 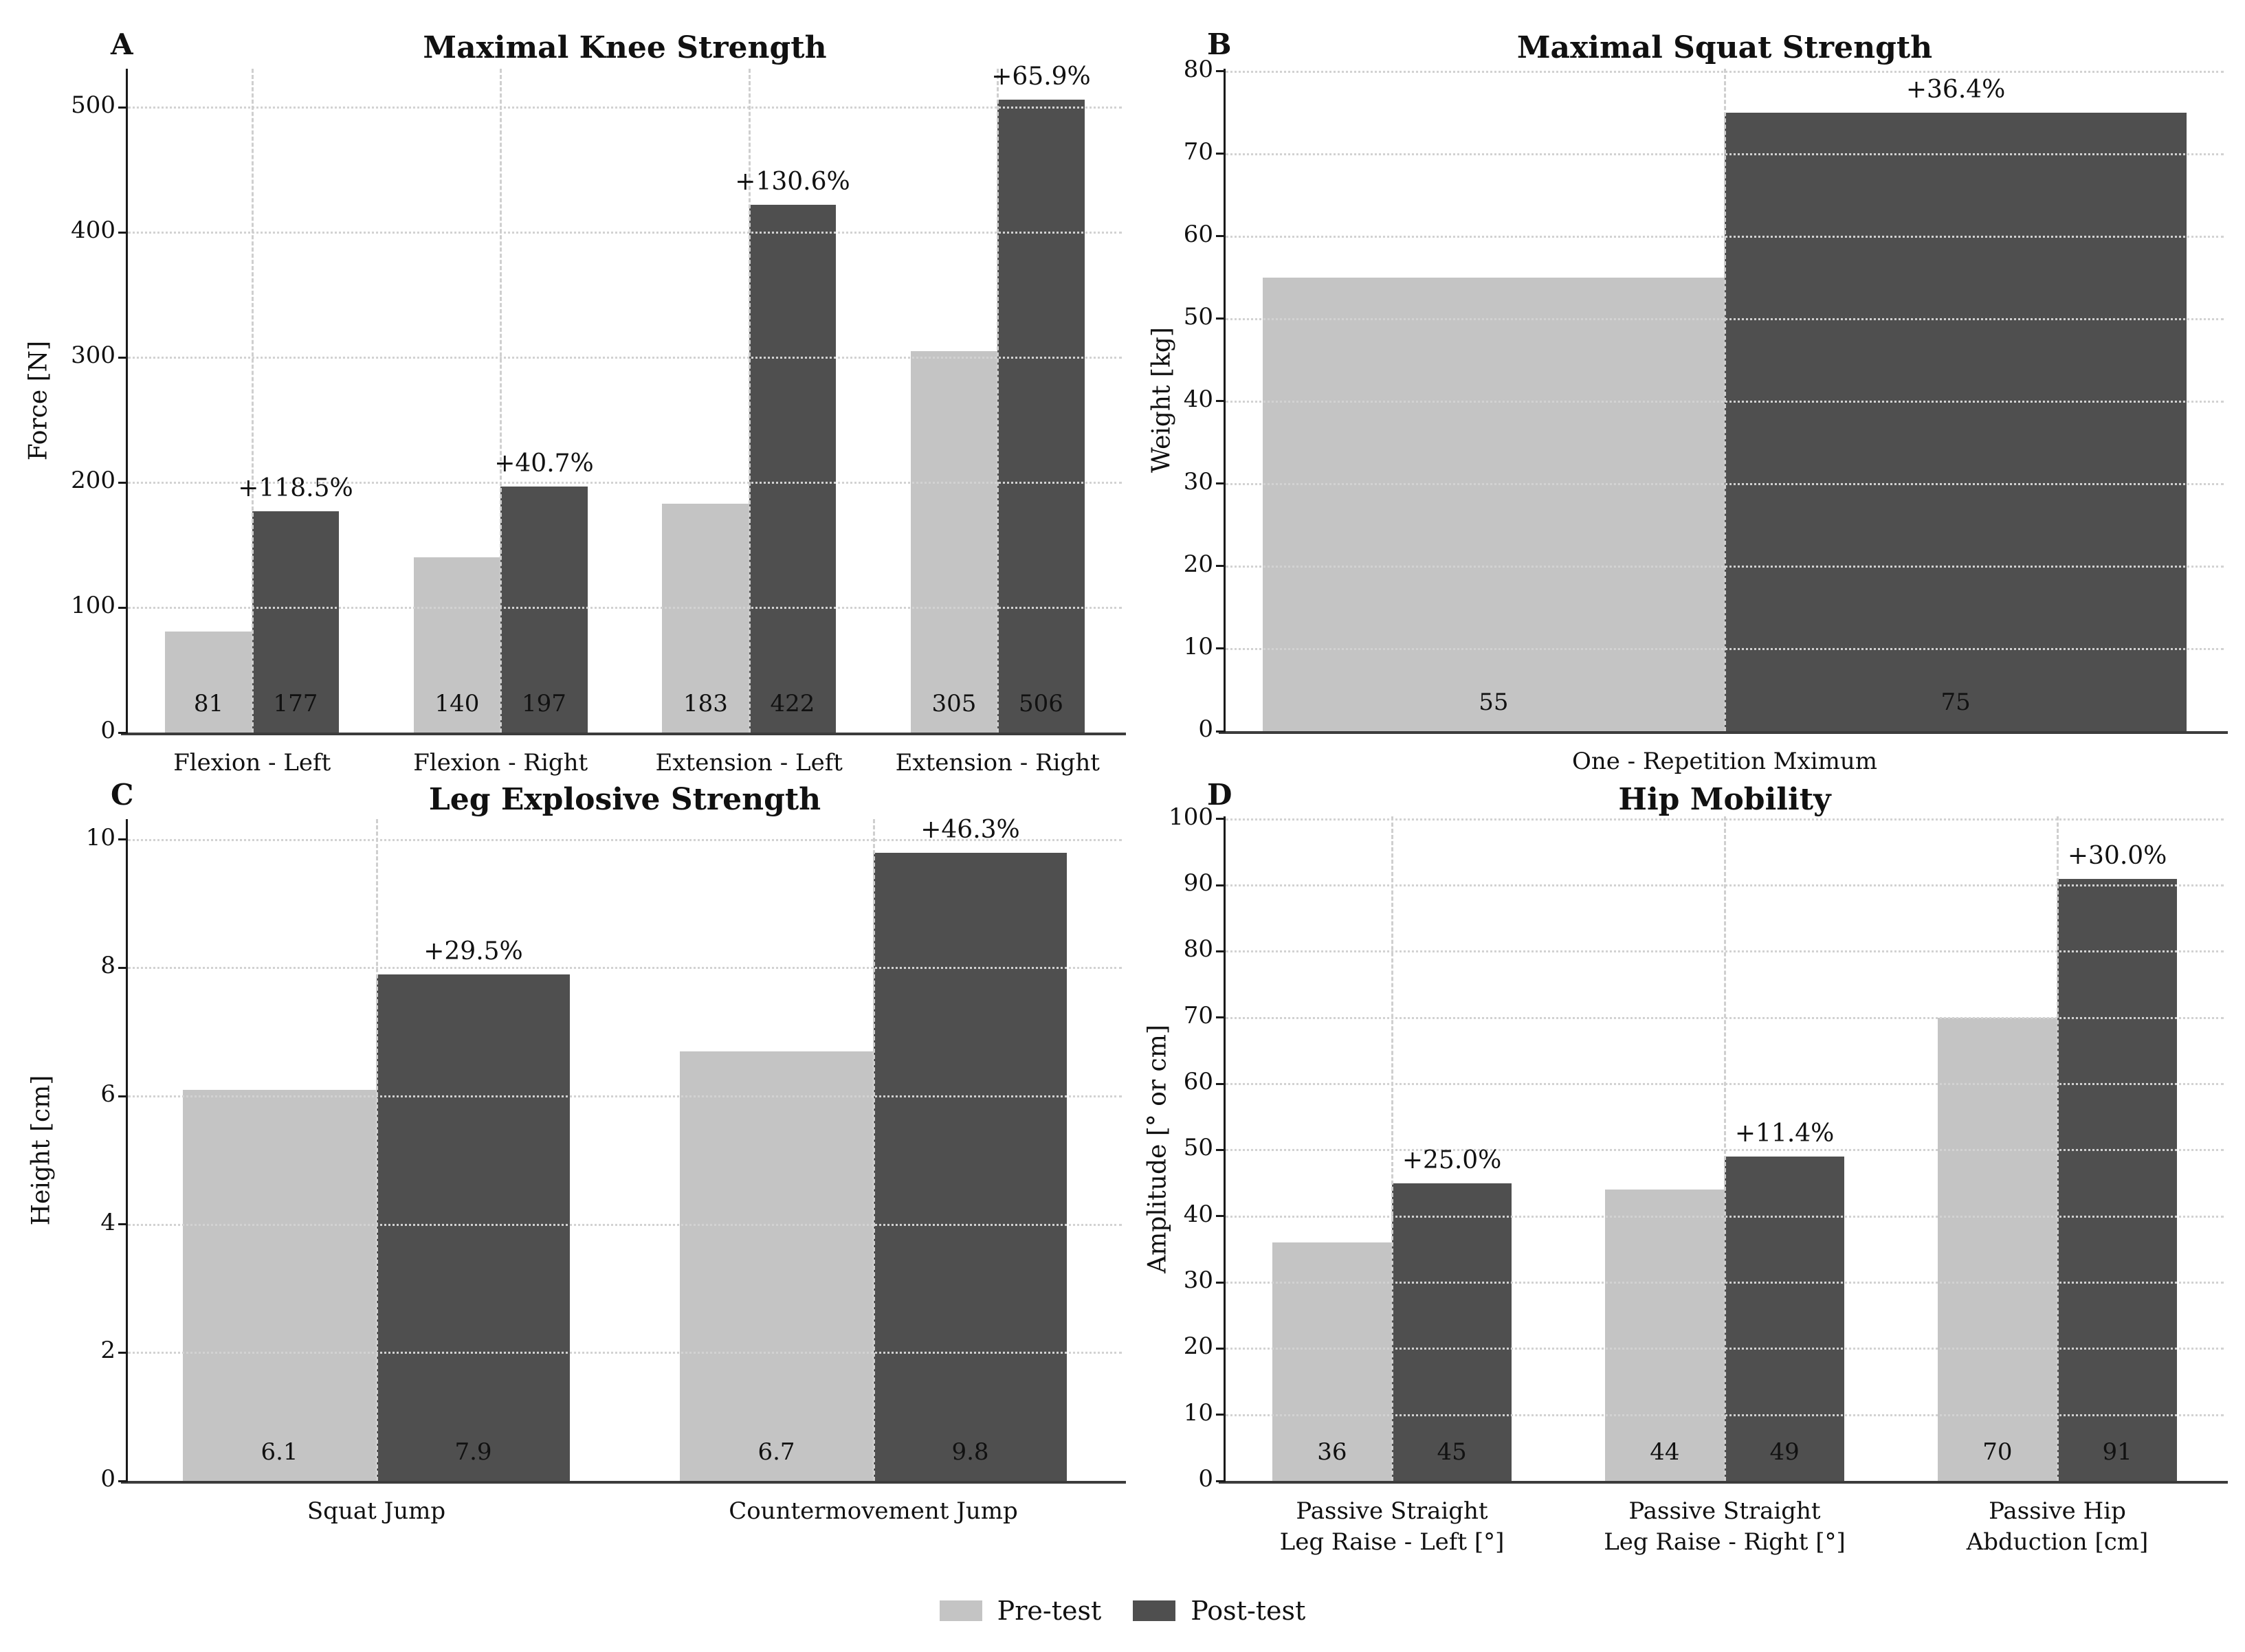 What do you see at coordinates (1049, 1611) in the screenshot?
I see `legend-label-pre-test: Pre-test` at bounding box center [1049, 1611].